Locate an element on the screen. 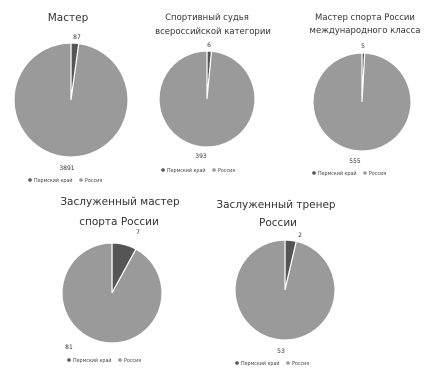  data-label-perm-krai: 7 is located at coordinates (138, 232).